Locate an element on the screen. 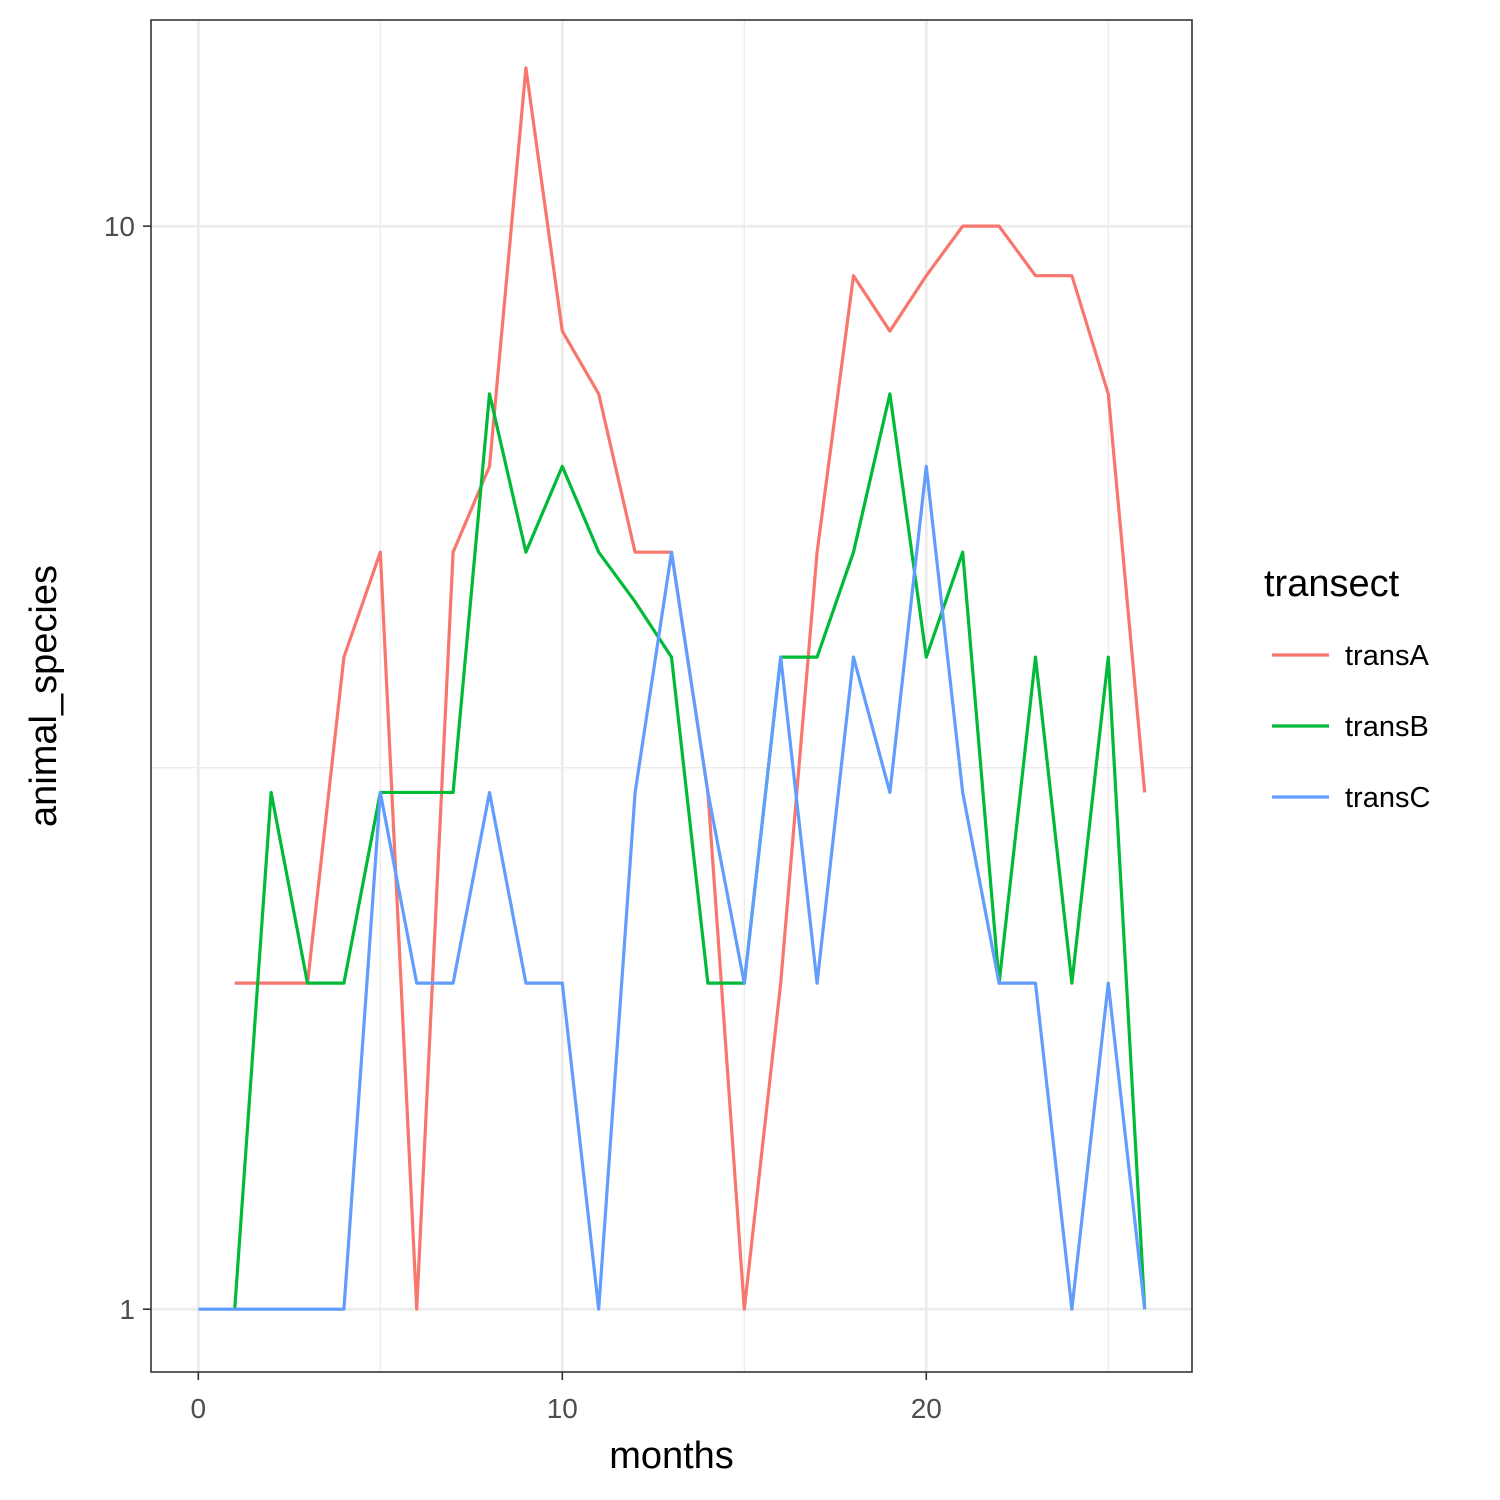 This screenshot has width=1500, height=1500. legend-label-transC: transC is located at coordinates (1387, 798).